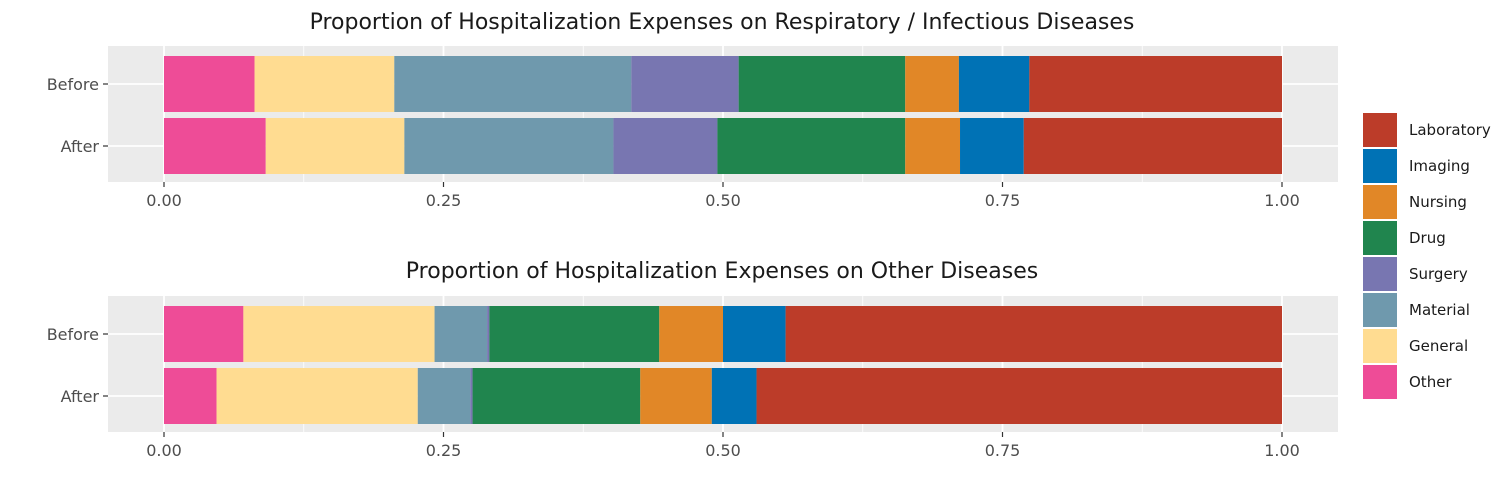 The image size is (1500, 500). Describe the element at coordinates (1380, 346) in the screenshot. I see `legend-key-general` at that location.